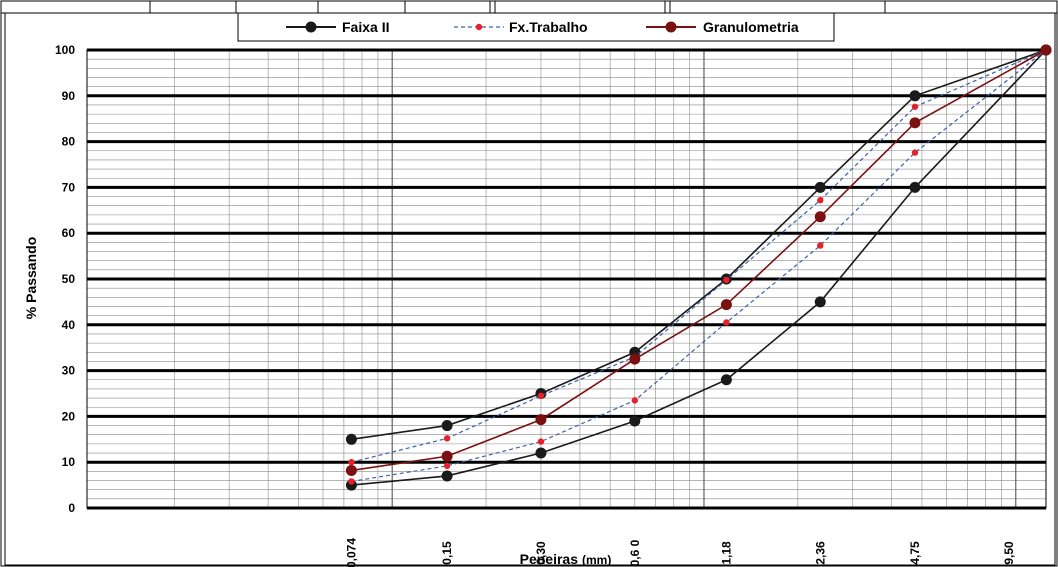  I want to click on x-tick-label: 1,18, so click(726, 553).